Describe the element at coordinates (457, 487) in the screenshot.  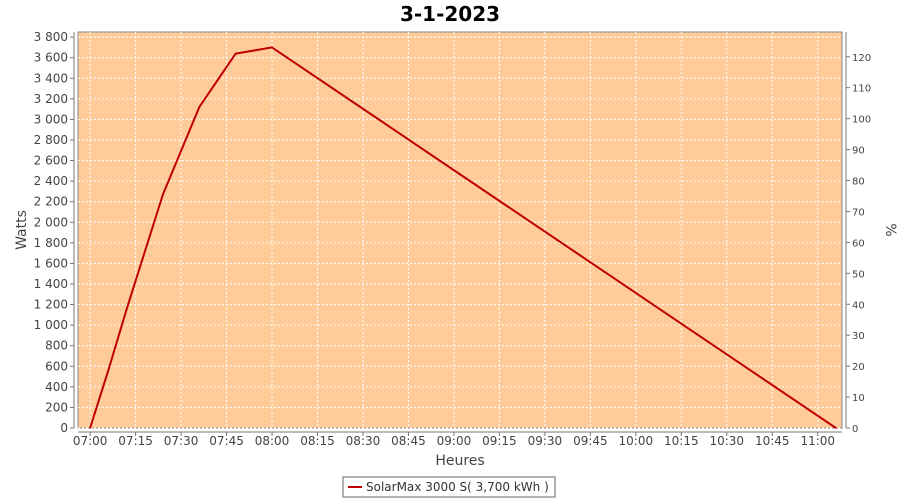
I see `legend-label: SolarMax 3000 S( 3,700 kWh )` at that location.